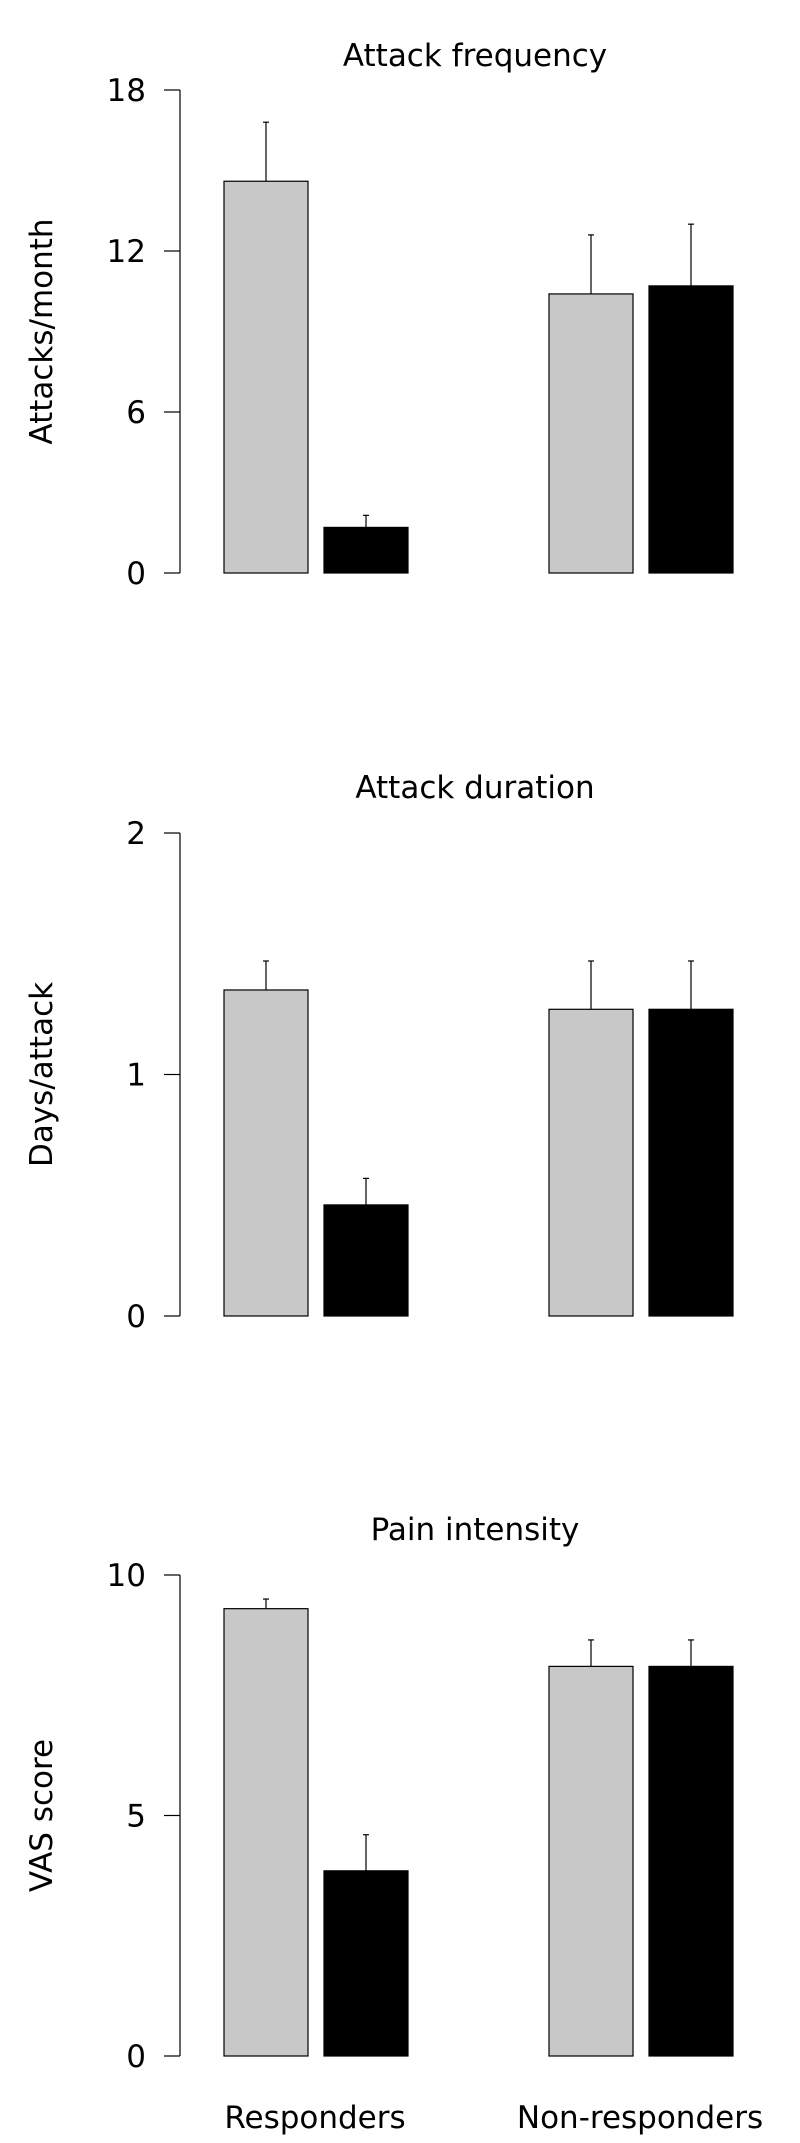  Describe the element at coordinates (136, 1076) in the screenshot. I see `y-tick-label-2-1: 1` at that location.